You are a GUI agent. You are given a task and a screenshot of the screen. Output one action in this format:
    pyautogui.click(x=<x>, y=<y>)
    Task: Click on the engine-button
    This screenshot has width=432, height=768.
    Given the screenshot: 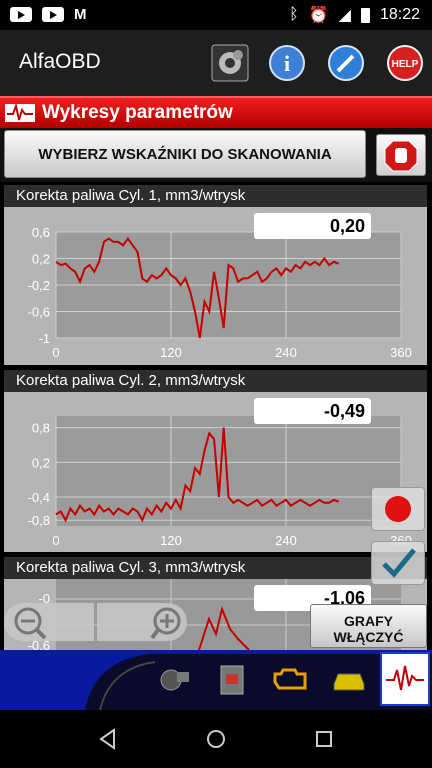 What is the action you would take?
    pyautogui.click(x=290, y=679)
    